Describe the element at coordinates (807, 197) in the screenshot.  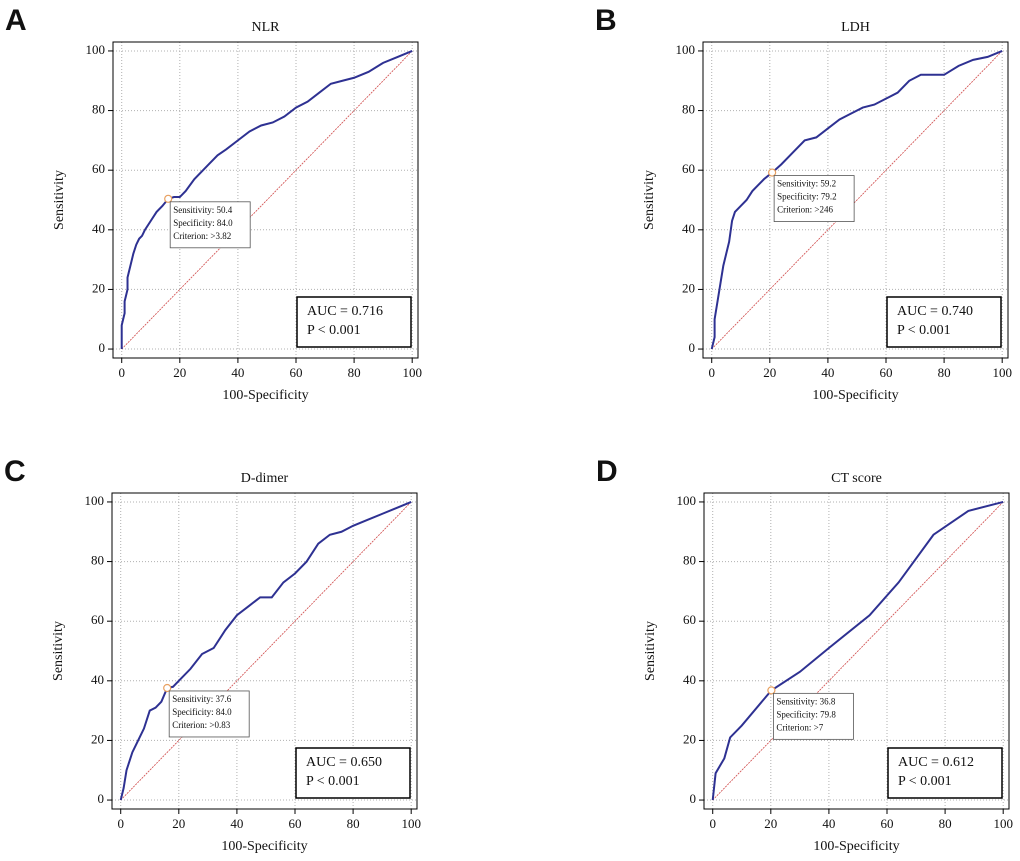
I see `criterion-text: Specificity: 79.2` at that location.